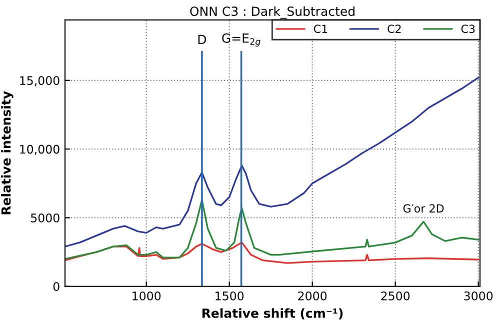  Describe the element at coordinates (272, 253) in the screenshot. I see `line-series` at that location.